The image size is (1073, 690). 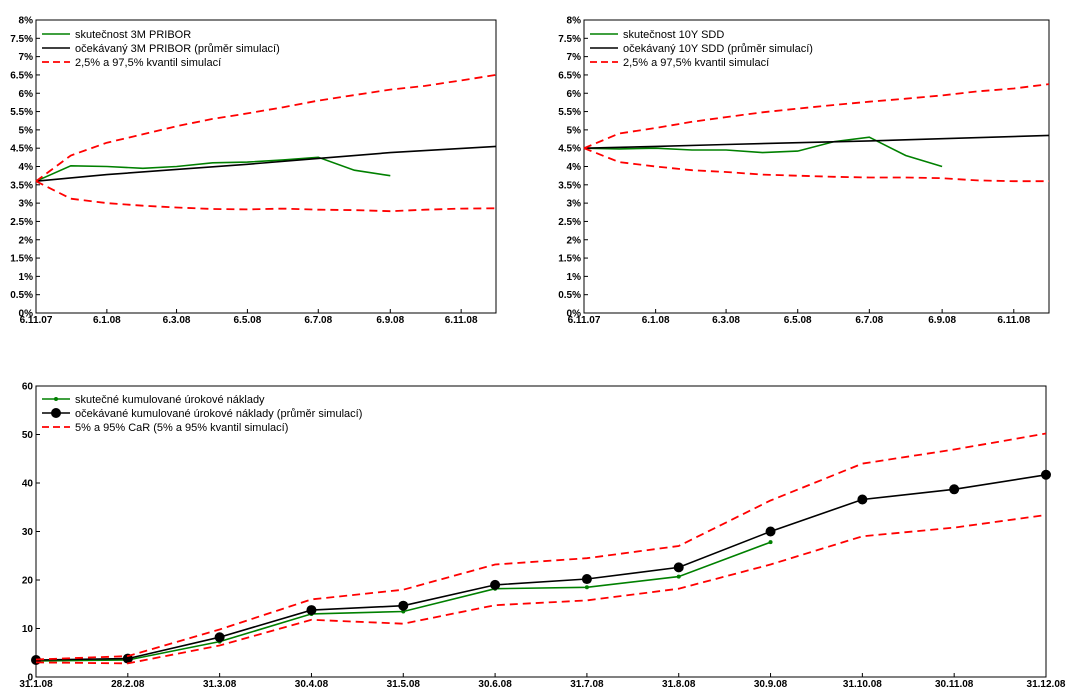 What do you see at coordinates (28, 387) in the screenshot?
I see `y-tick-label: 60` at bounding box center [28, 387].